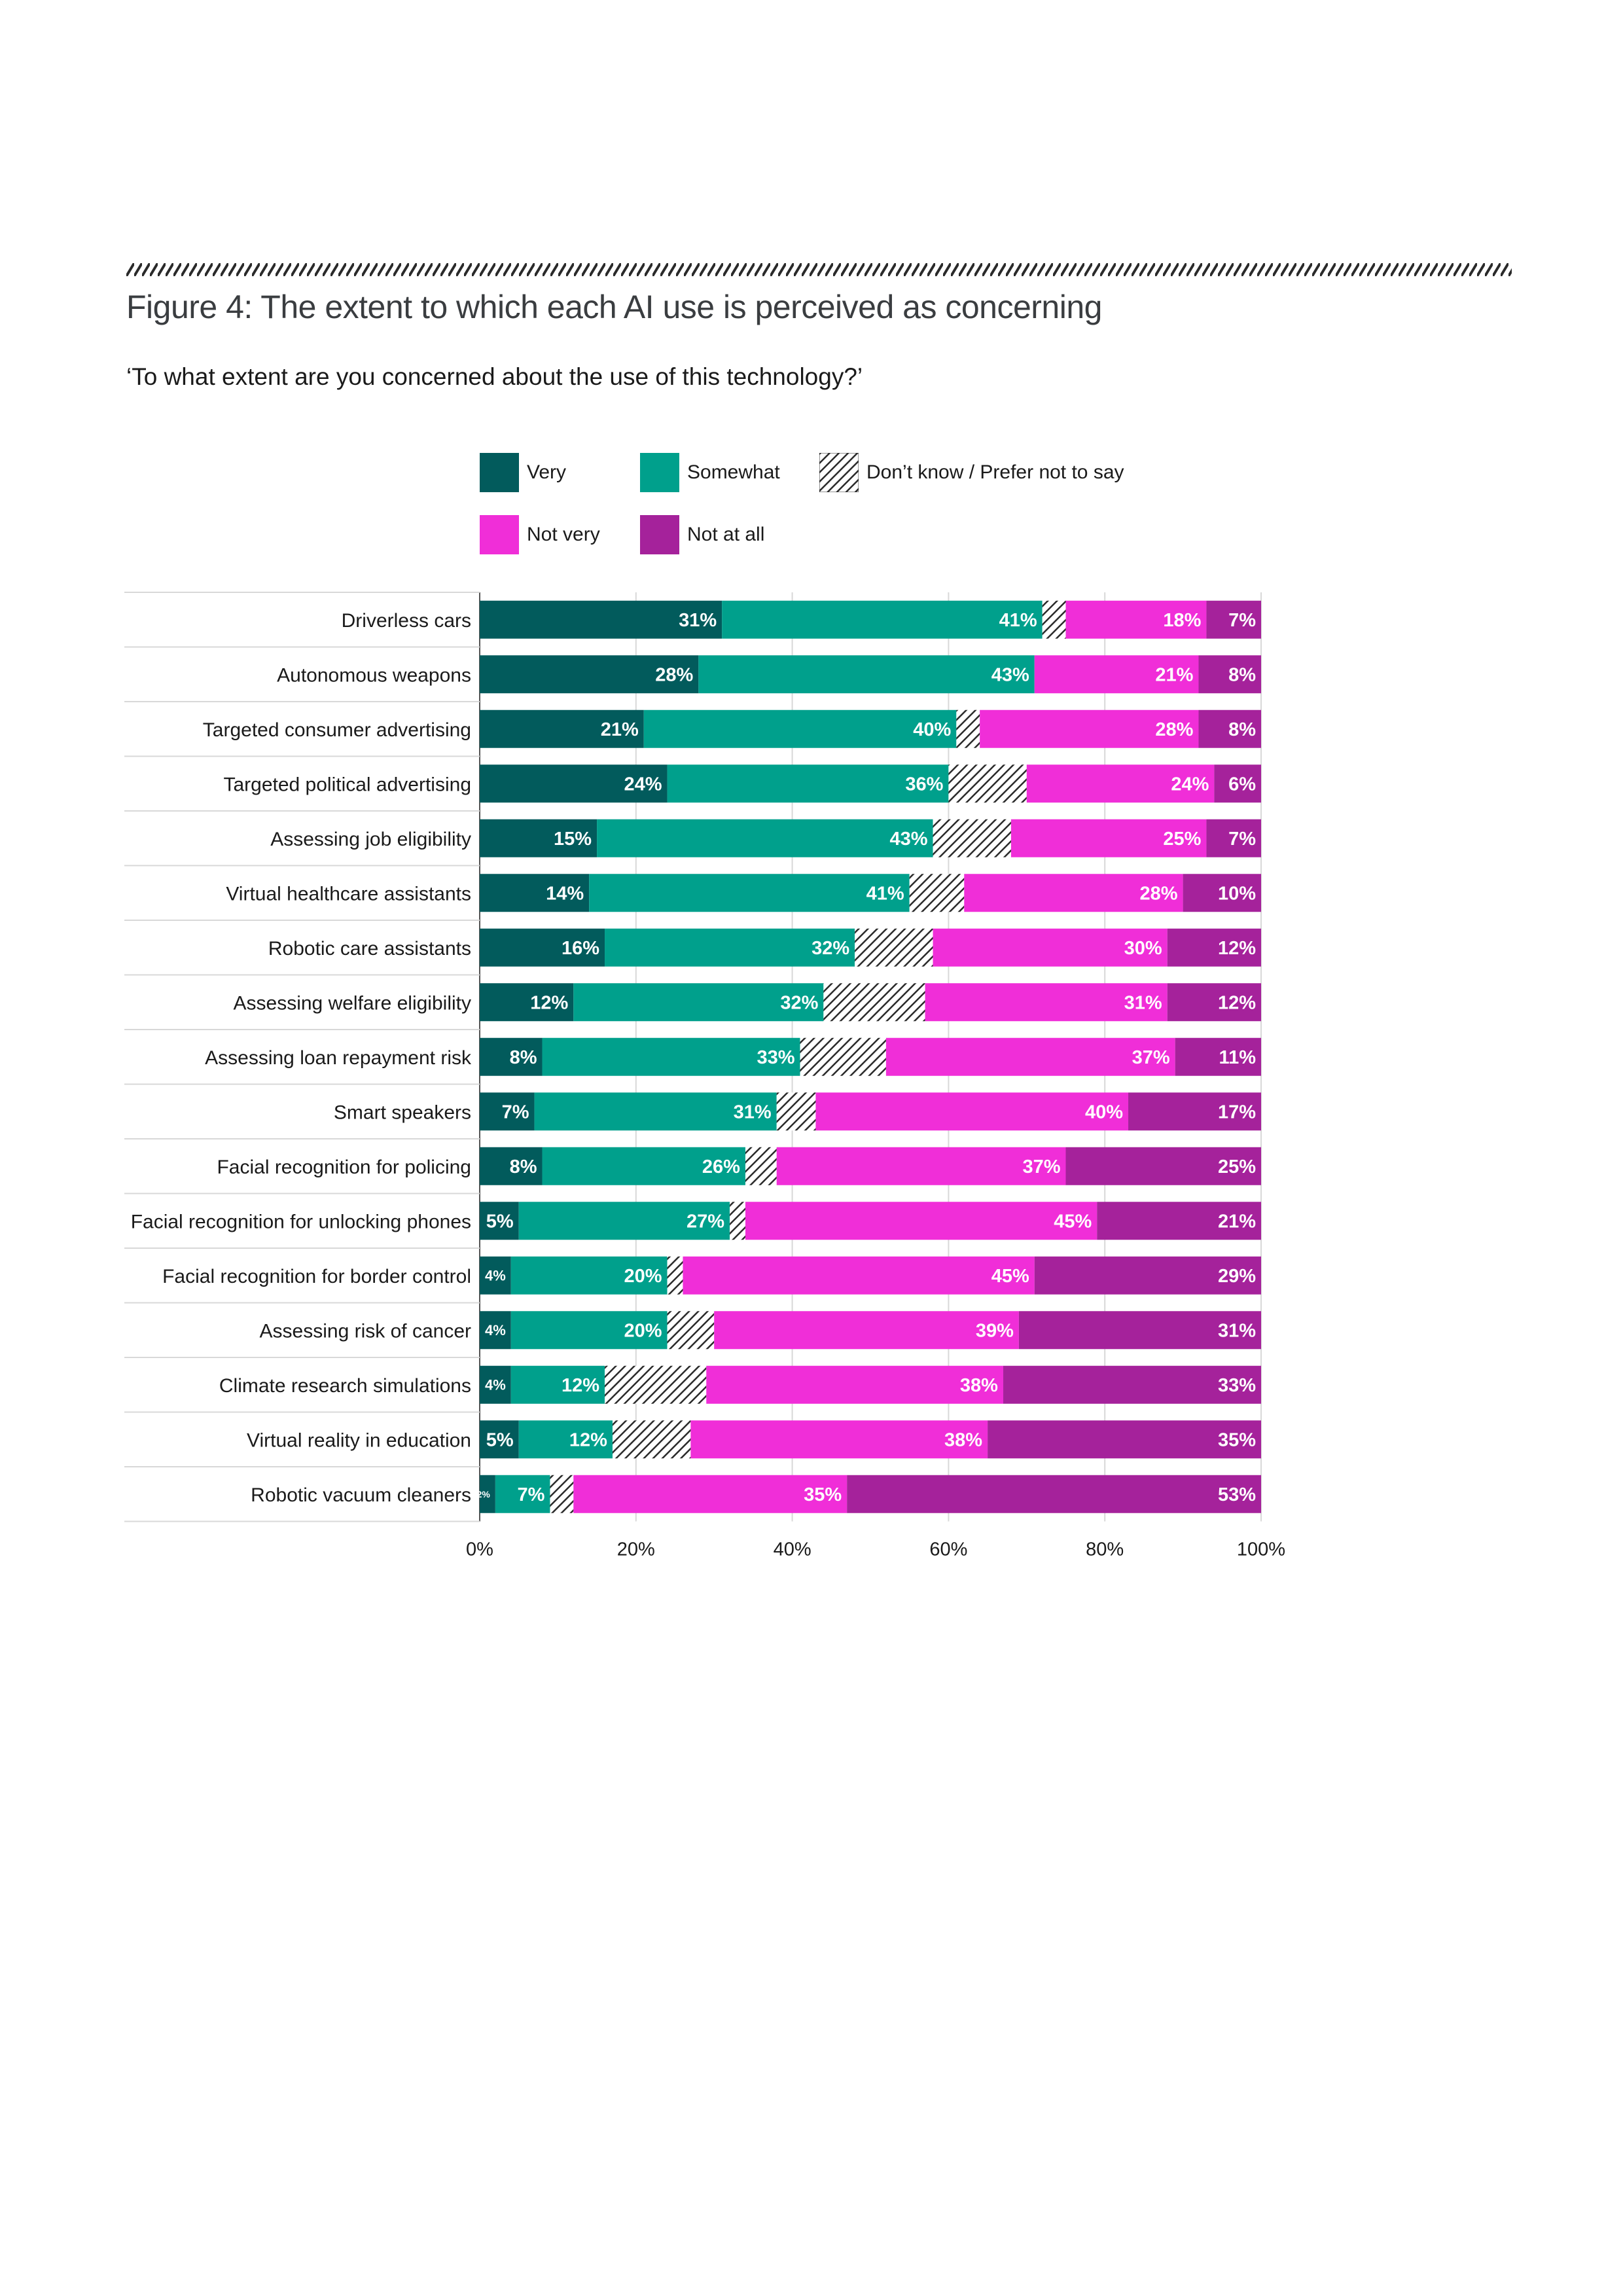 Image resolution: width=1623 pixels, height=2296 pixels. Describe the element at coordinates (369, 949) in the screenshot. I see `category-label: Robotic care assistants` at that location.